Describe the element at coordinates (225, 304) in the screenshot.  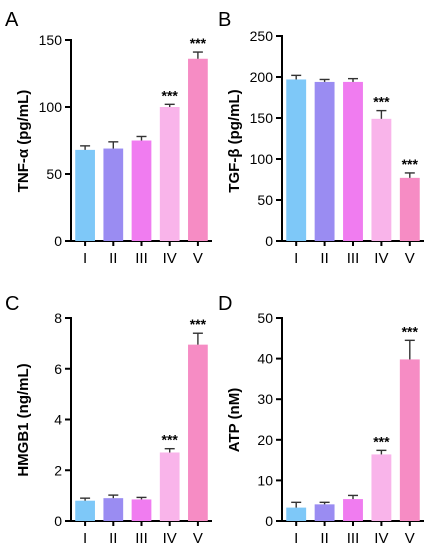
I see `panel-label: D` at that location.